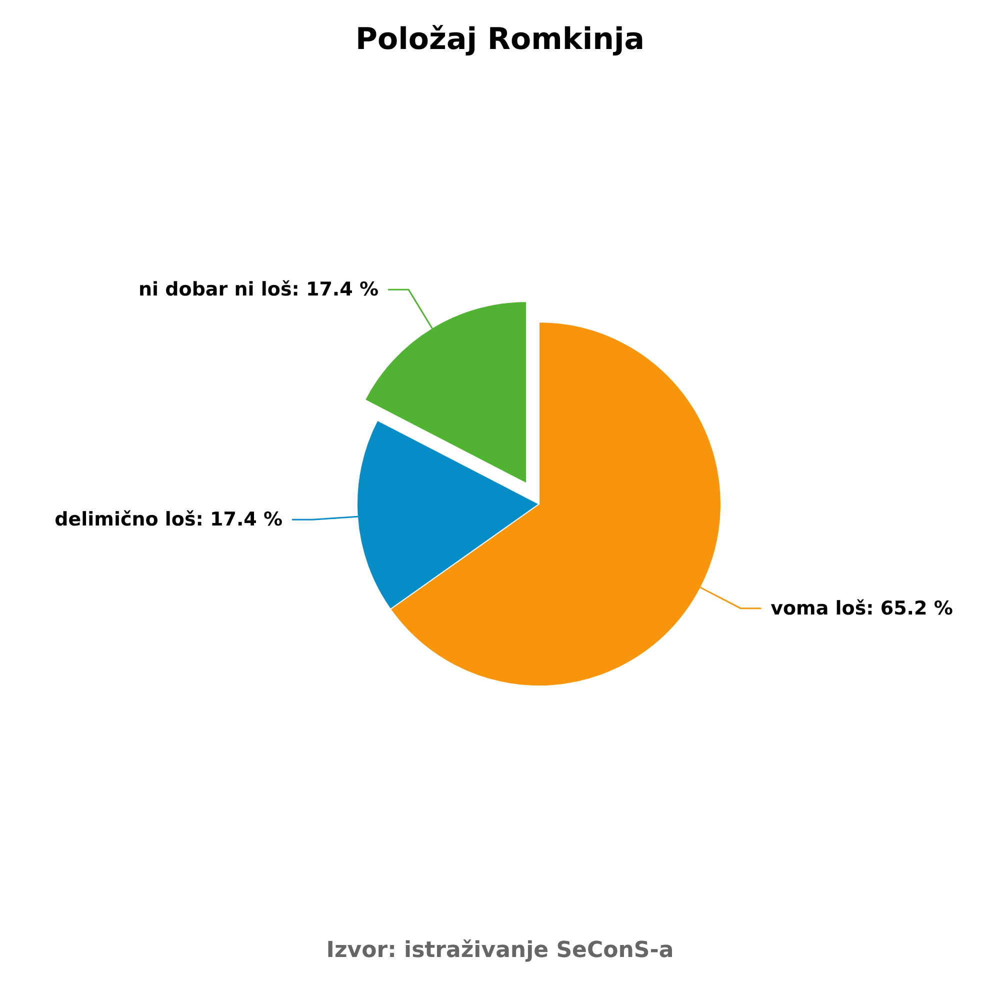  I want to click on slice-label: ni dobar ni loš: 17.4 %, so click(258, 289).